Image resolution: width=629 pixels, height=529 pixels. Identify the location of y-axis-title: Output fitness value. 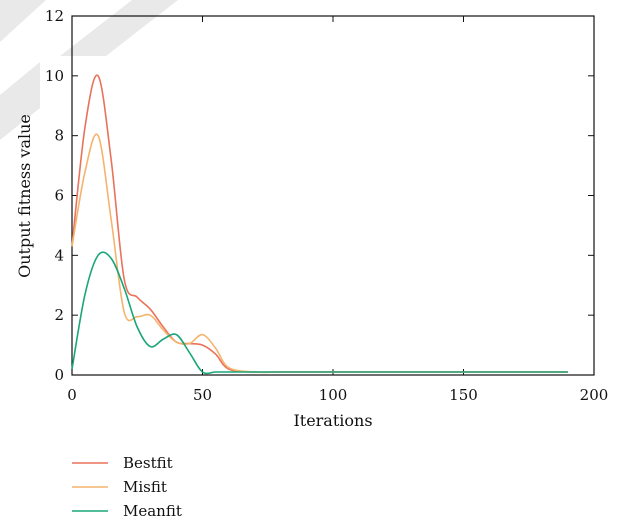
(24, 196).